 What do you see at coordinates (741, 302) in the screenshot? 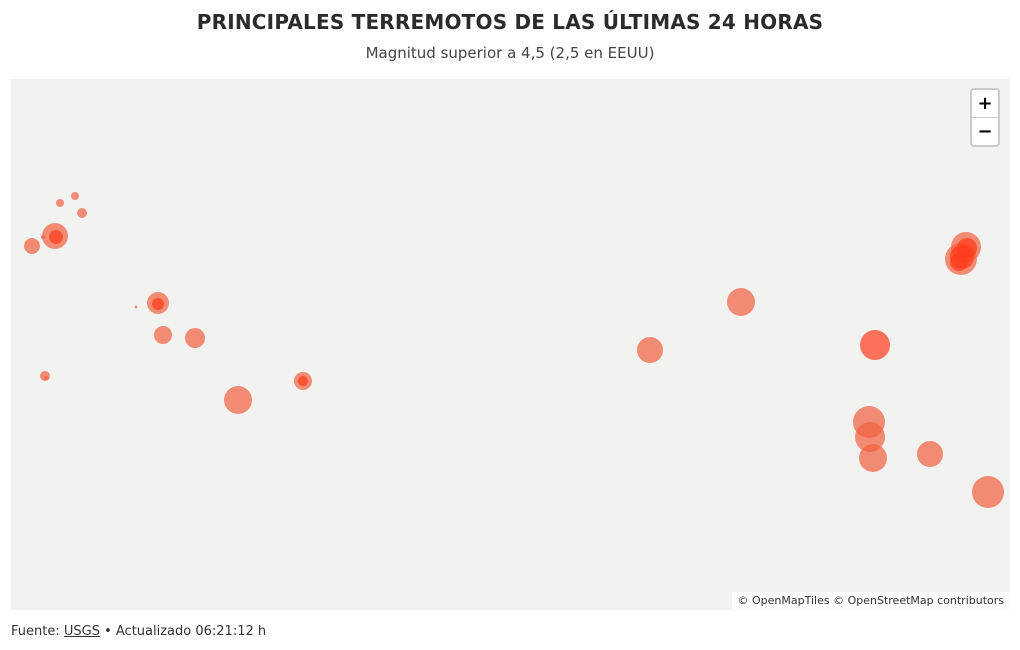
I see `earthquake-marker-m19` at bounding box center [741, 302].